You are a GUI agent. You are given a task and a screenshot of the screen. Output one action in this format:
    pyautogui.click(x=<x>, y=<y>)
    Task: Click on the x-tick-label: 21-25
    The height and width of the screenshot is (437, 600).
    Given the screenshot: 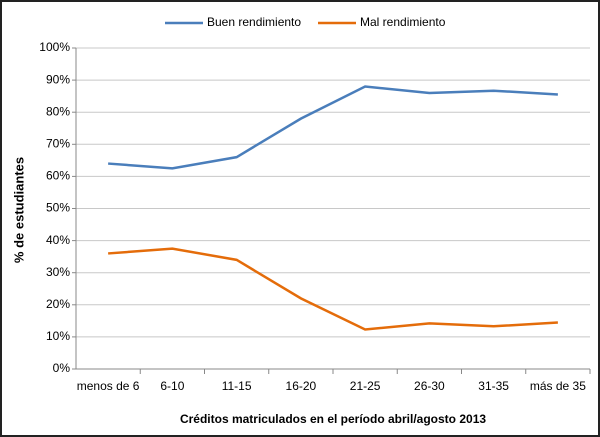 What is the action you would take?
    pyautogui.click(x=365, y=386)
    